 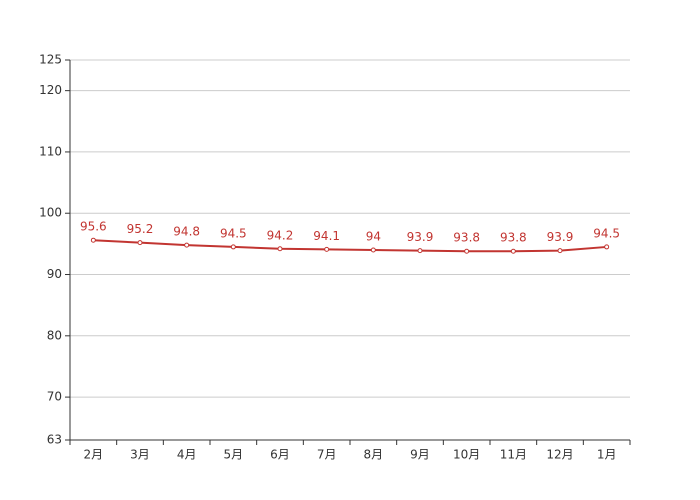 What do you see at coordinates (559, 455) in the screenshot?
I see `x-tick-label: 12月` at bounding box center [559, 455].